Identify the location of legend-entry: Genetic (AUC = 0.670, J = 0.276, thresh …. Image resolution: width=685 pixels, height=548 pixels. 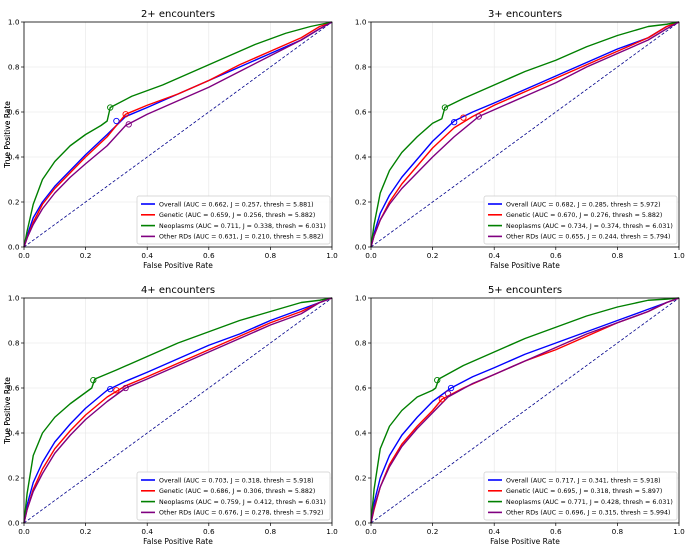
(584, 215).